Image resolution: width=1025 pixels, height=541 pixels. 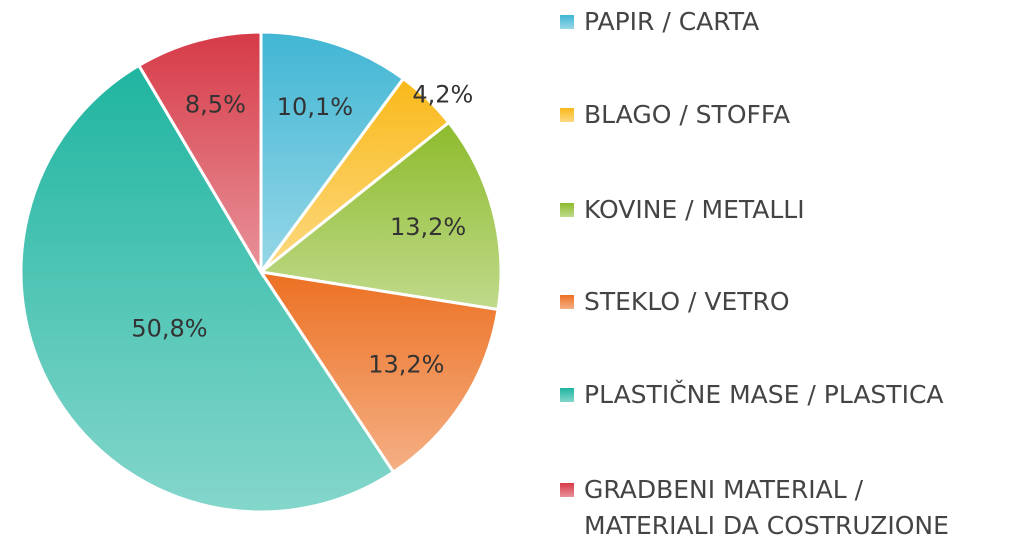 What do you see at coordinates (687, 114) in the screenshot?
I see `legend-label: BLAGO / STOFFA` at bounding box center [687, 114].